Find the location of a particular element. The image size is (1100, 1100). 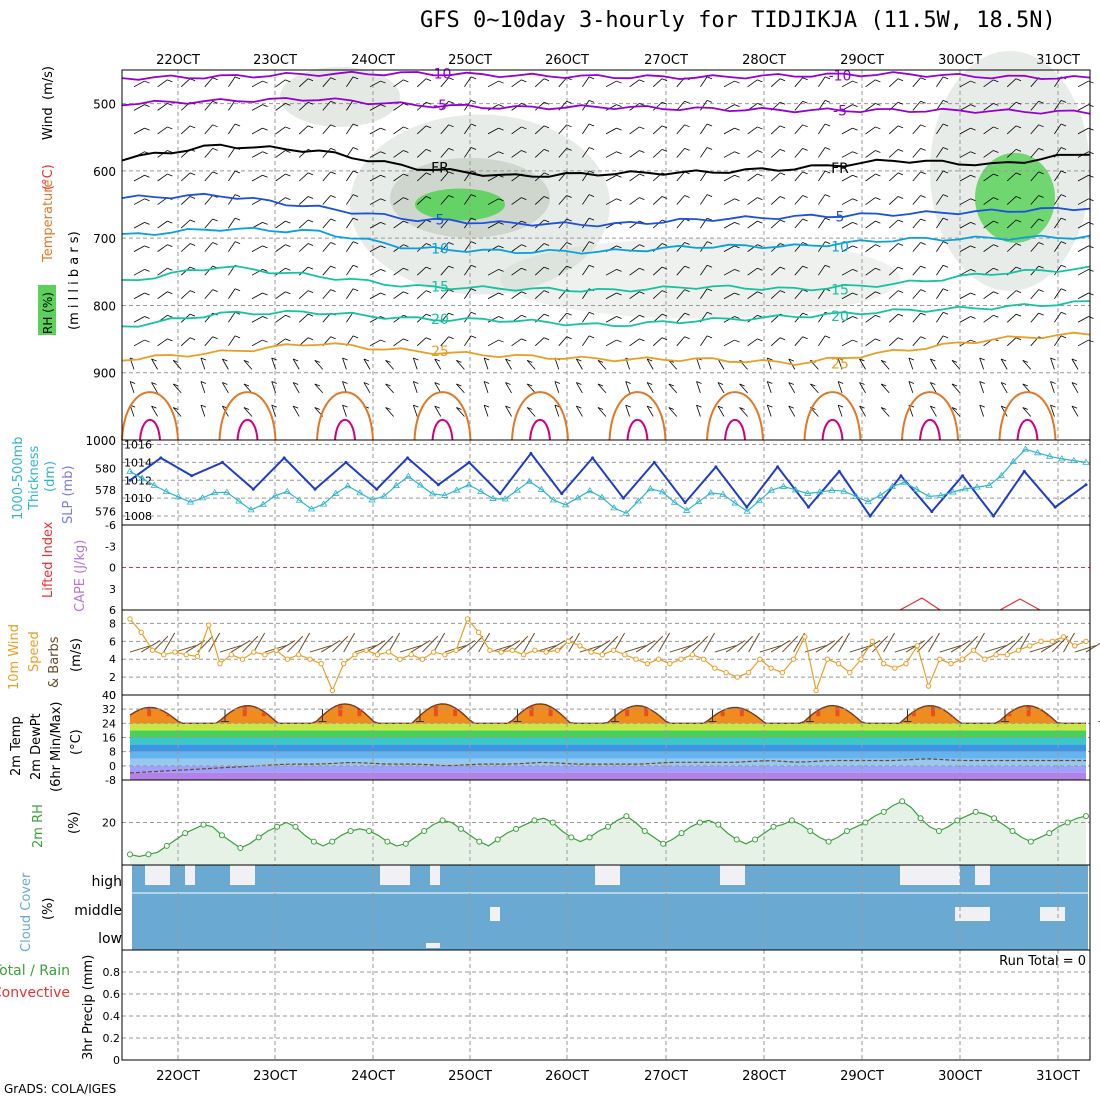

upper-air-y-tick: 600 is located at coordinates (104, 172).